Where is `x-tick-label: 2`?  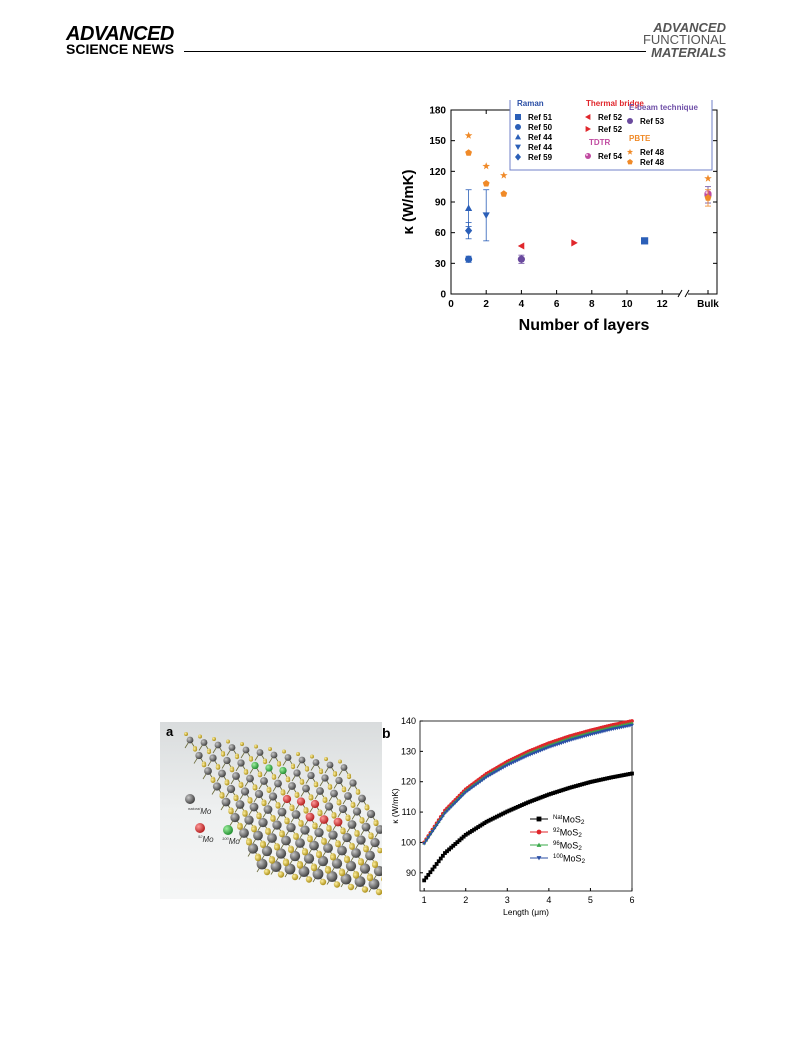
x-tick-label: 2 is located at coordinates (465, 900).